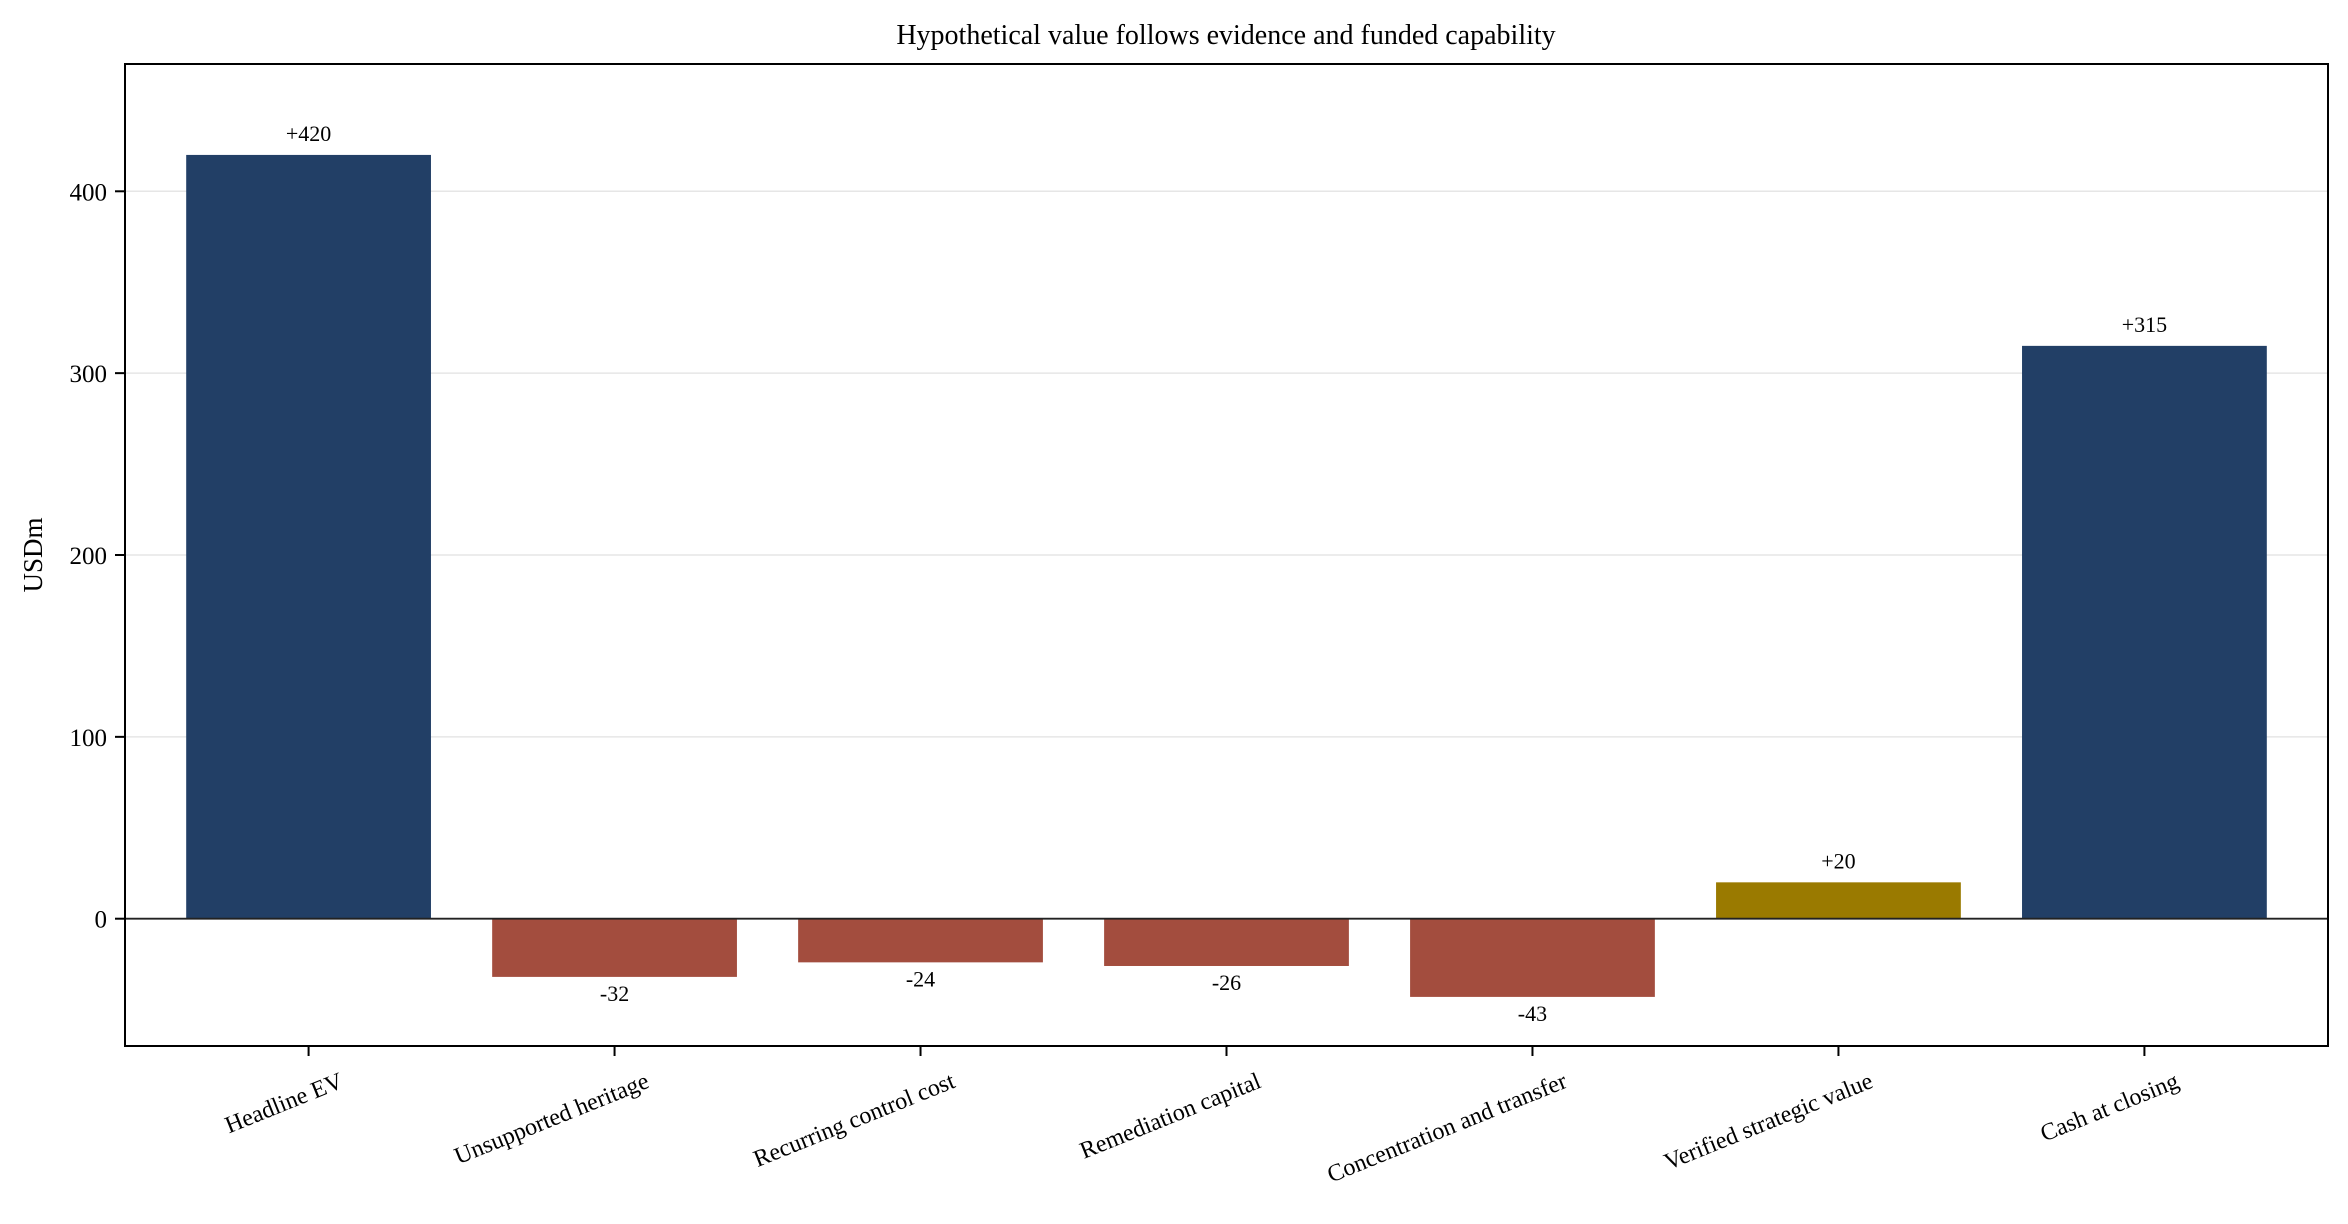  What do you see at coordinates (101, 920) in the screenshot?
I see `y-tick-label: 0` at bounding box center [101, 920].